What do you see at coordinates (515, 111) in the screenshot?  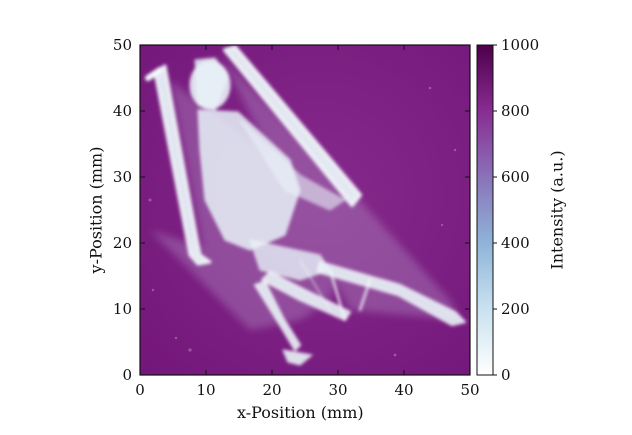 I see `colorbar-tick-label: 800` at bounding box center [515, 111].